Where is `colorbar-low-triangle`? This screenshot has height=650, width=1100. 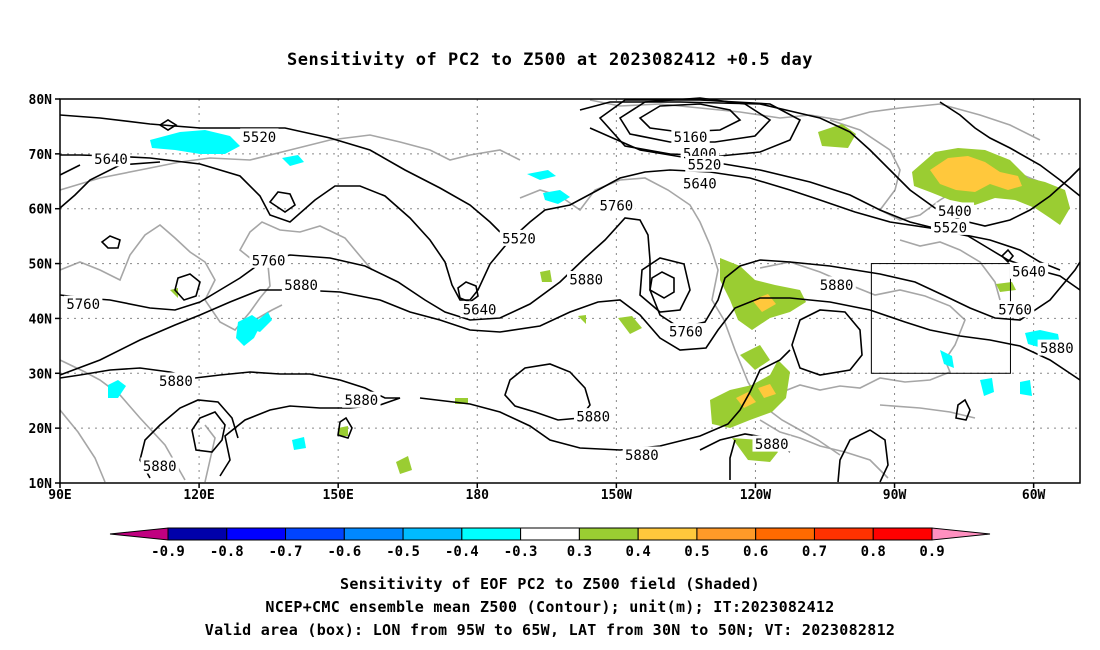 colorbar-low-triangle is located at coordinates (139, 534).